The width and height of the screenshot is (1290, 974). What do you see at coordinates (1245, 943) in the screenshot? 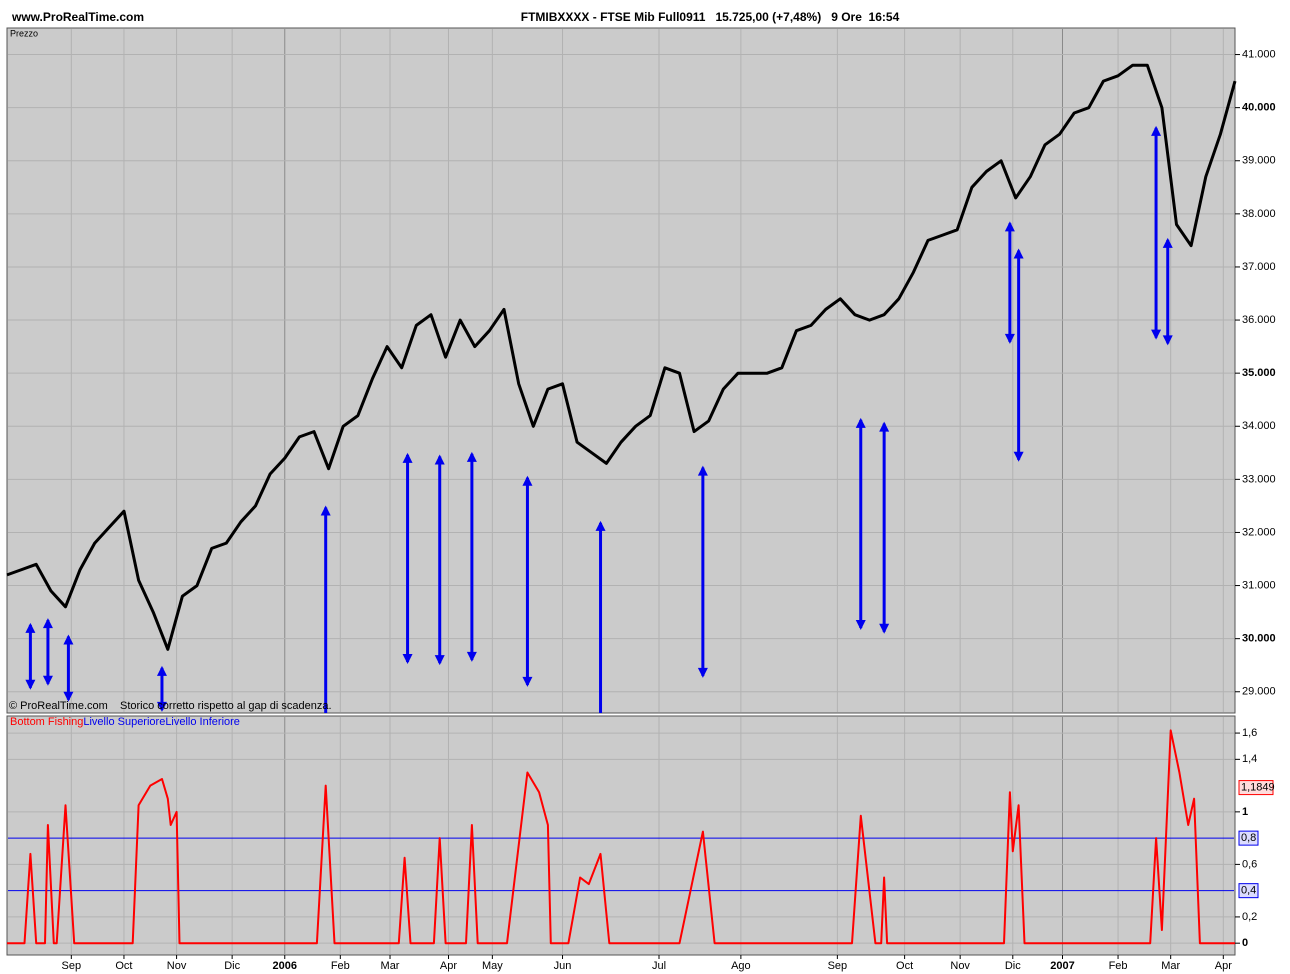
I see `y-tick-label: 0` at bounding box center [1245, 943].